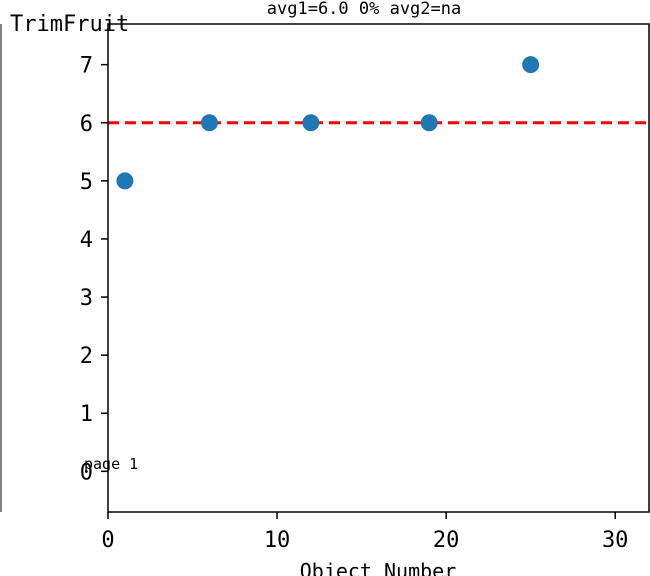 The height and width of the screenshot is (576, 650). Describe the element at coordinates (86, 472) in the screenshot. I see `y-tick-label-0: 0` at that location.